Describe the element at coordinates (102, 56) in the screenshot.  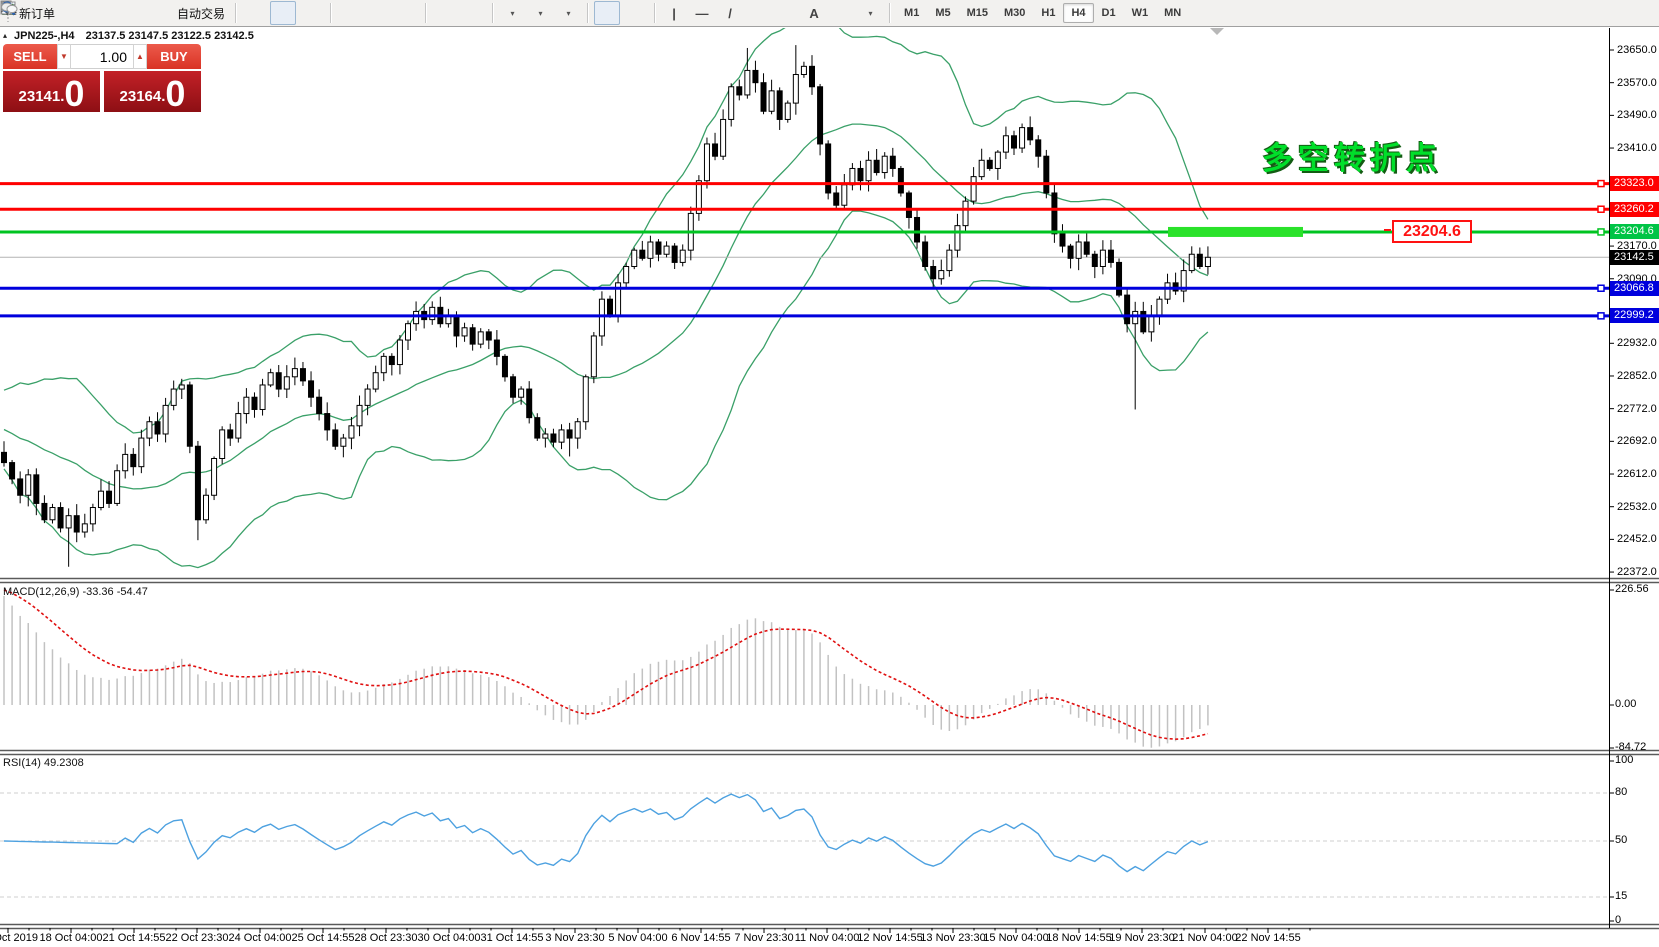
I see `lot-size-input` at that location.